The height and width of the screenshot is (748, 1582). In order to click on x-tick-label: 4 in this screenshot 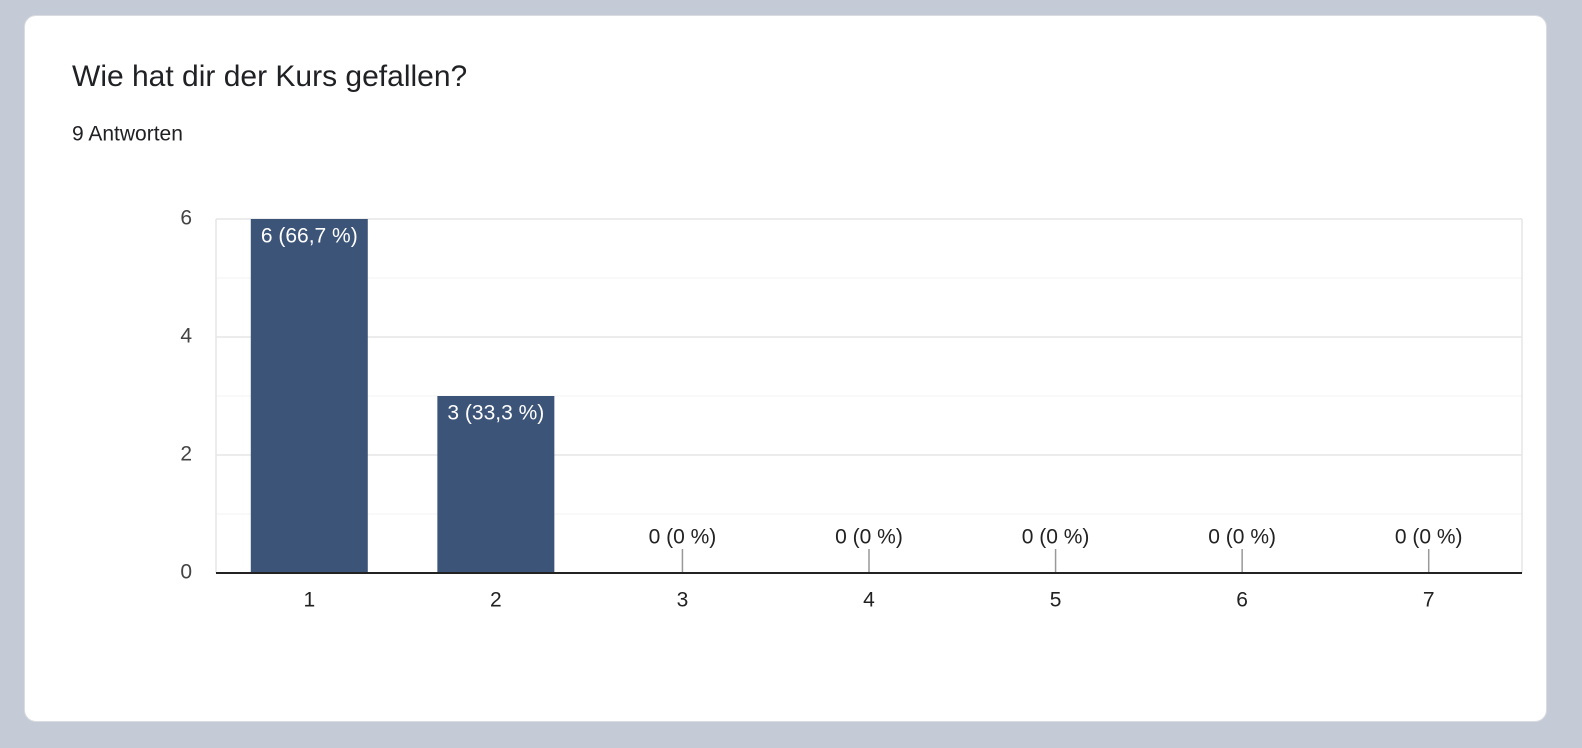, I will do `click(869, 600)`.